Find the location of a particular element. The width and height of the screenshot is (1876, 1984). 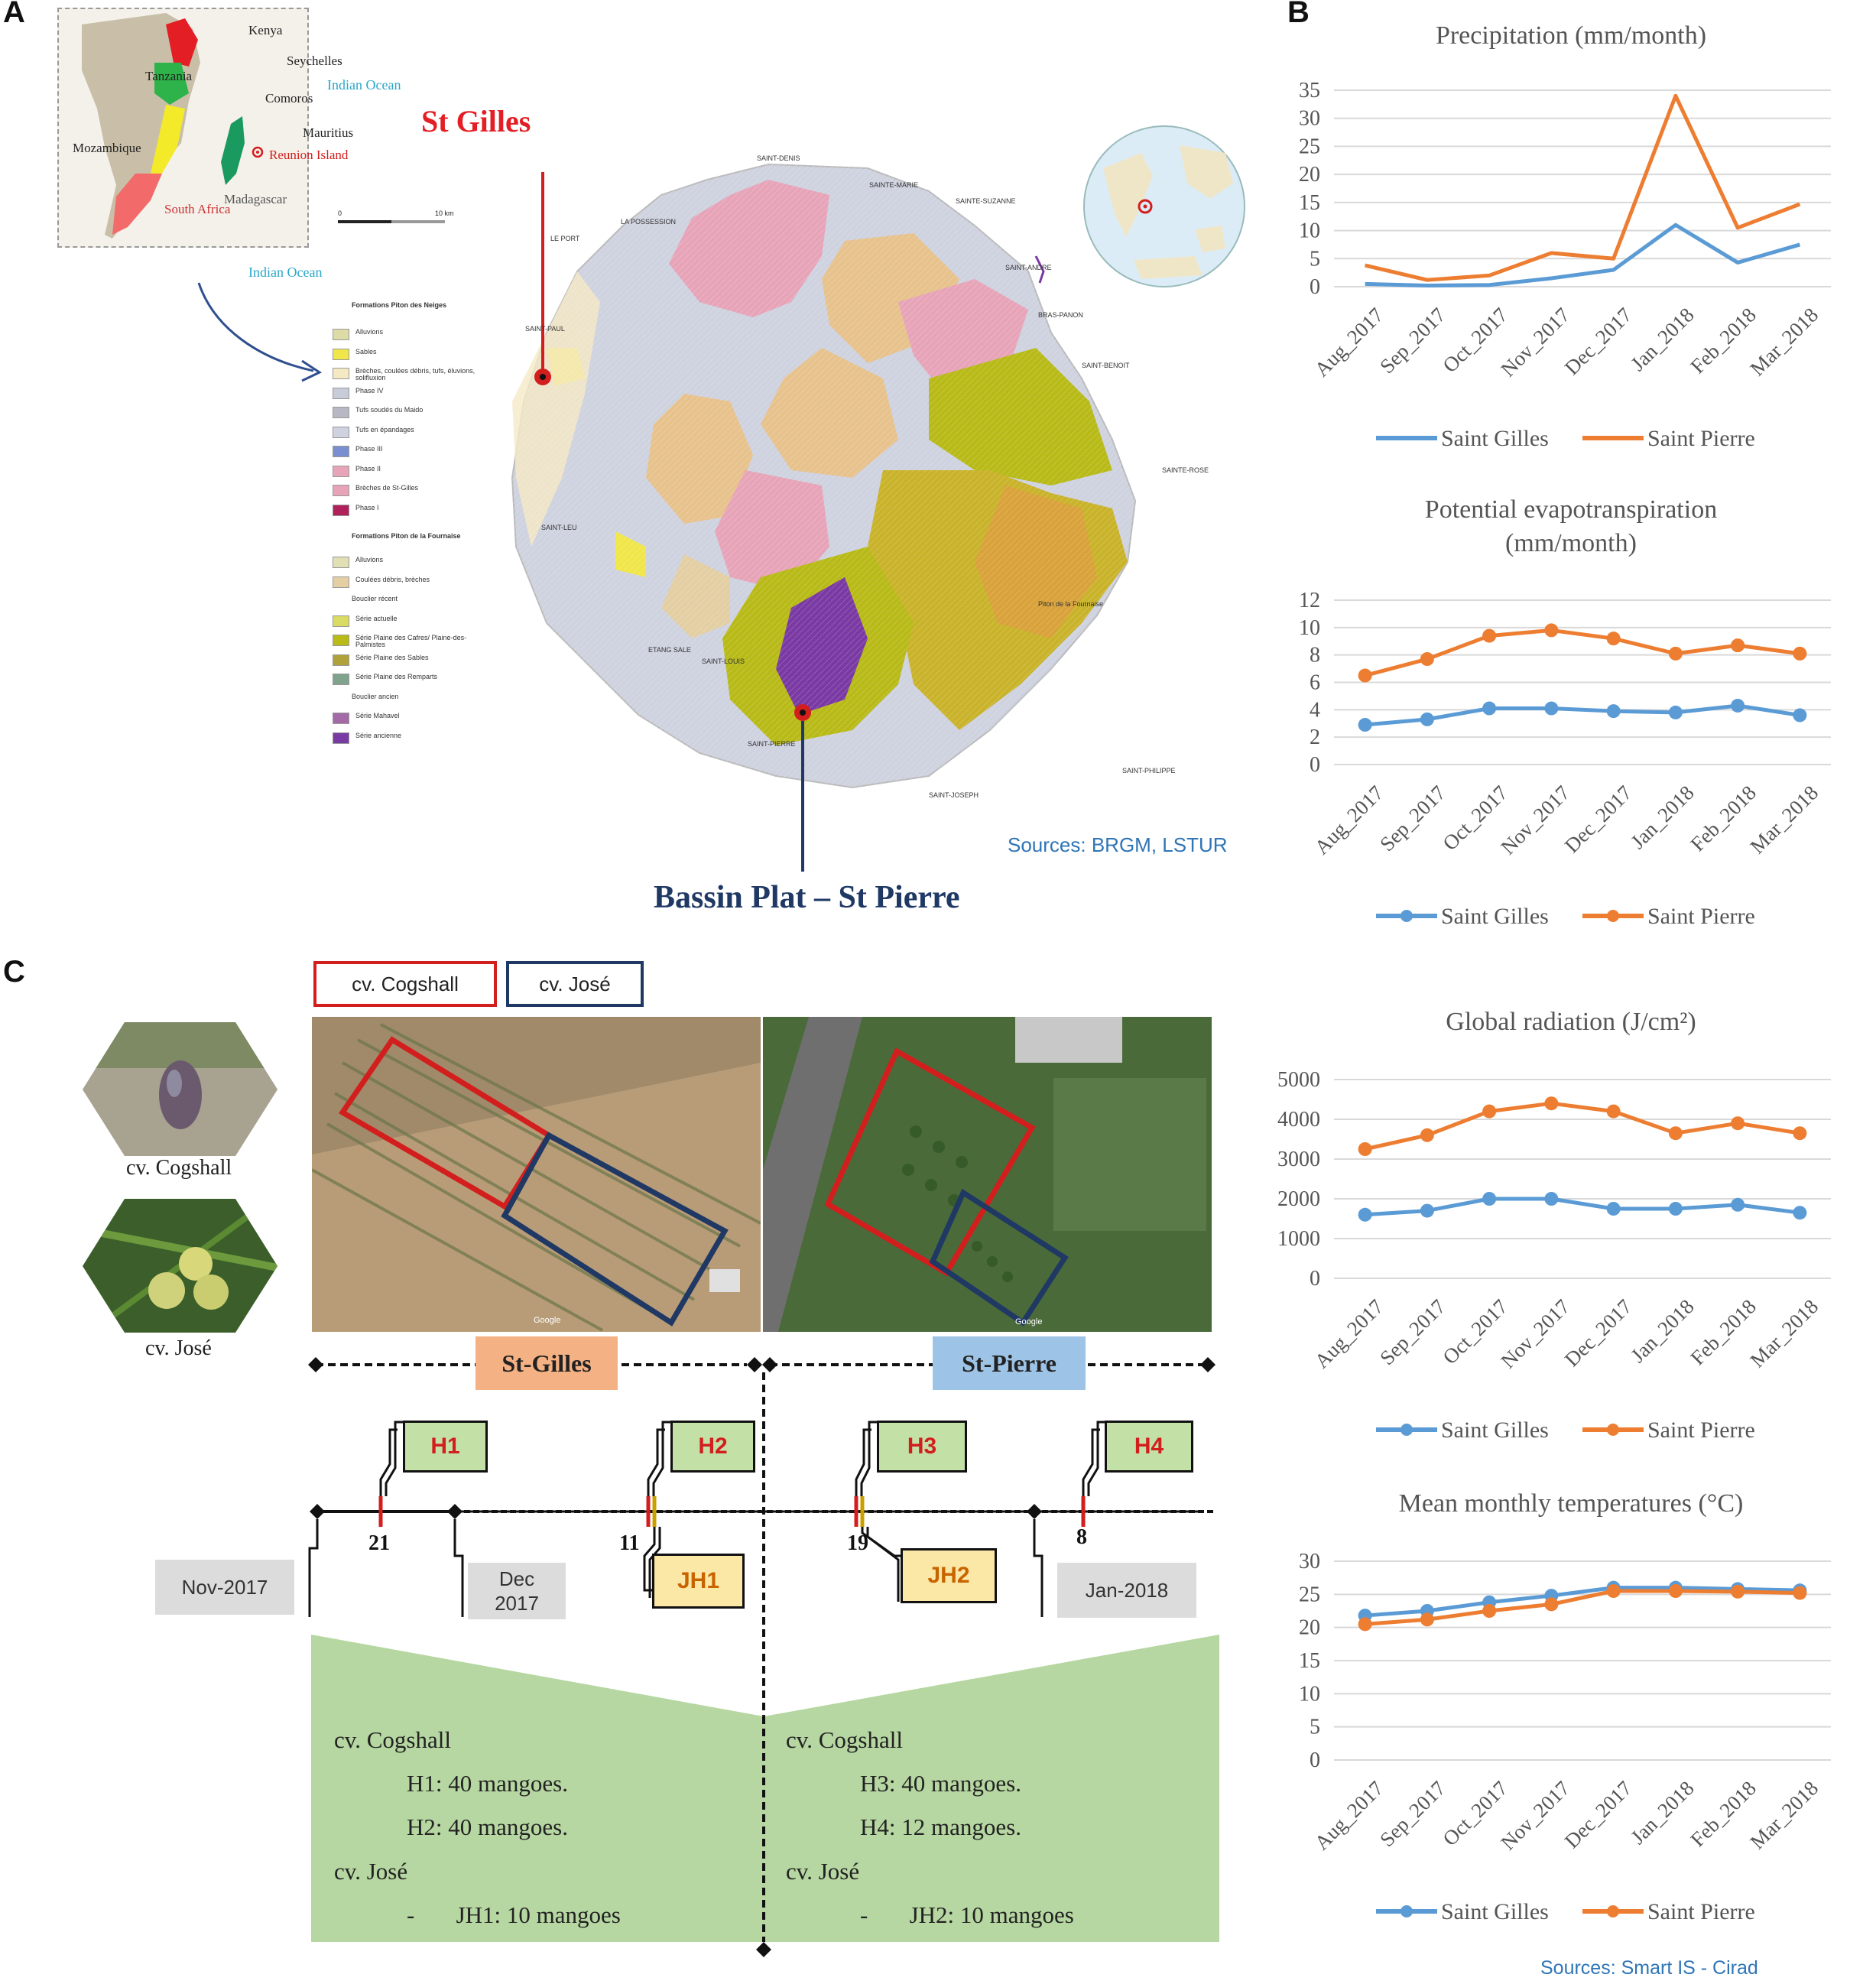

y-tick-label: 6 is located at coordinates (1315, 683).